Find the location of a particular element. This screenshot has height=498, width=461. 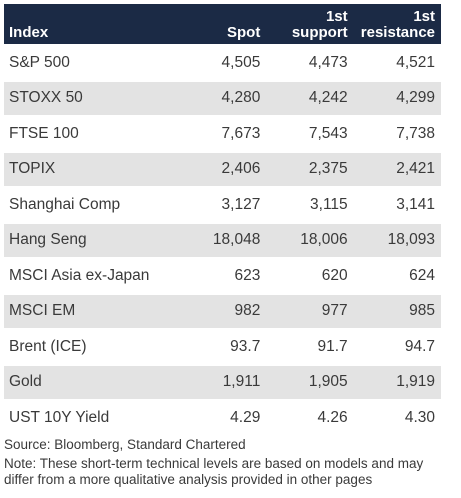

support-cell: 4,473 is located at coordinates (310, 62).